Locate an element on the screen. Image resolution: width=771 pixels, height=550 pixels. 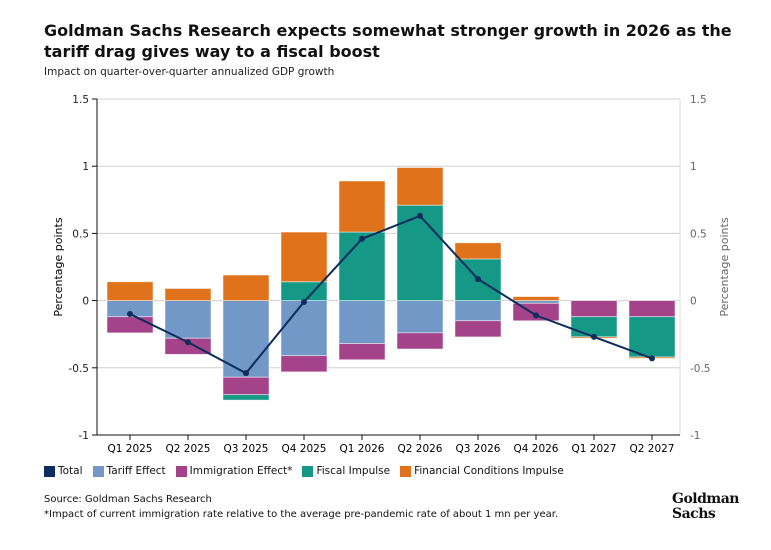
x-tick-label: Q4 2026 is located at coordinates (535, 449).